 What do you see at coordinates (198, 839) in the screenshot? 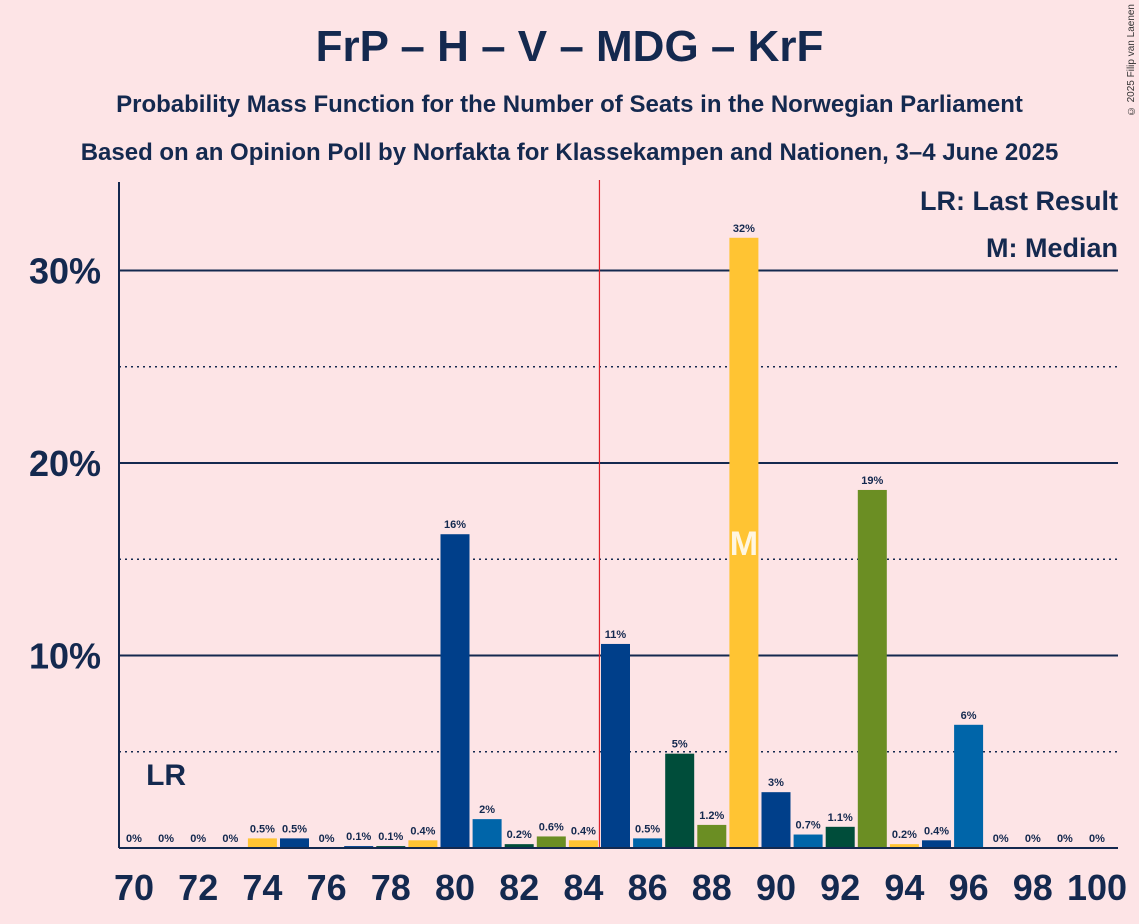
I see `data-label-72: 0%` at bounding box center [198, 839].